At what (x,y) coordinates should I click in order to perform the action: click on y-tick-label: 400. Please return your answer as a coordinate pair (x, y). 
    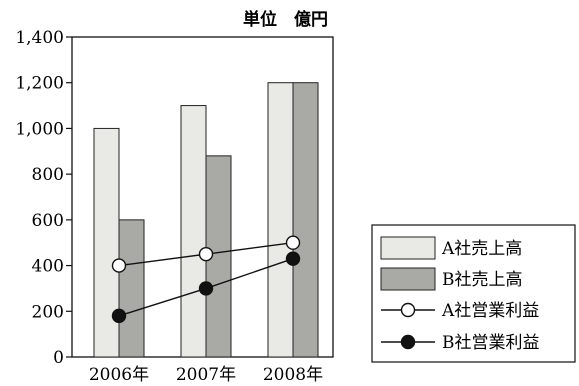
    Looking at the image, I should click on (48, 267).